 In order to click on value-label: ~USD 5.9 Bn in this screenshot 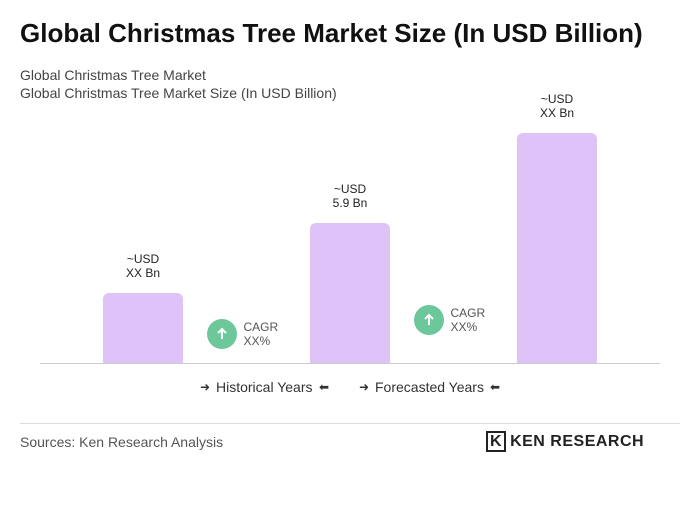, I will do `click(350, 196)`.